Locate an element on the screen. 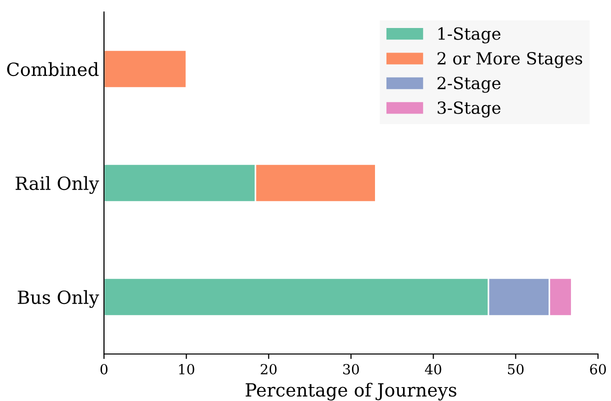 This screenshot has width=611, height=401. x-tick-label: 30 is located at coordinates (351, 369).